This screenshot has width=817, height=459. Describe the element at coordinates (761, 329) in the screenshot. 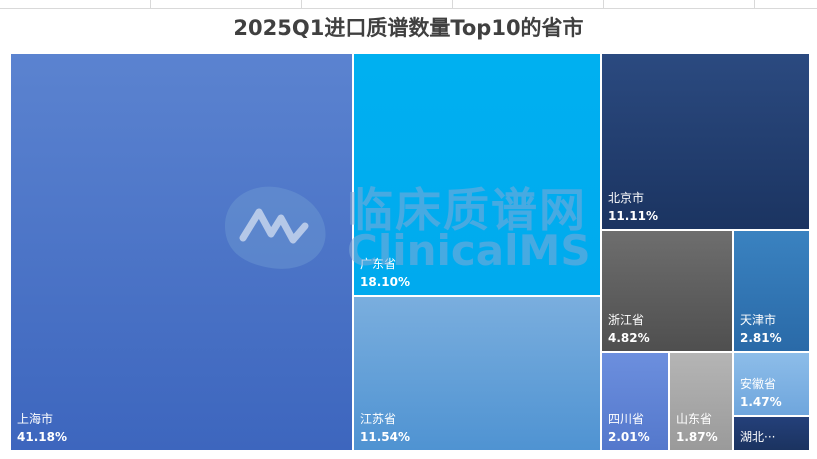

I see `tile-label-group: 天津市 2.81%` at that location.